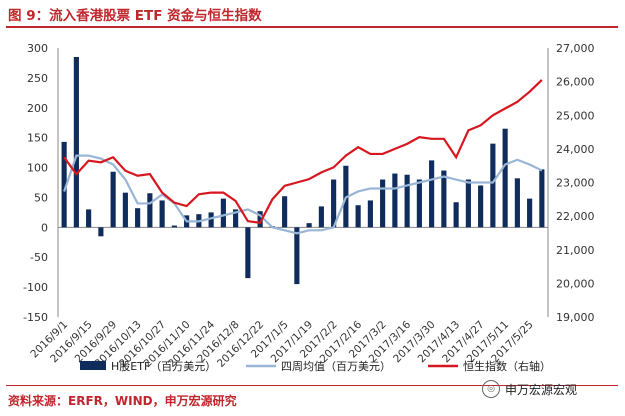 The image size is (625, 416). I want to click on right-tick-label: 24,000, so click(575, 149).